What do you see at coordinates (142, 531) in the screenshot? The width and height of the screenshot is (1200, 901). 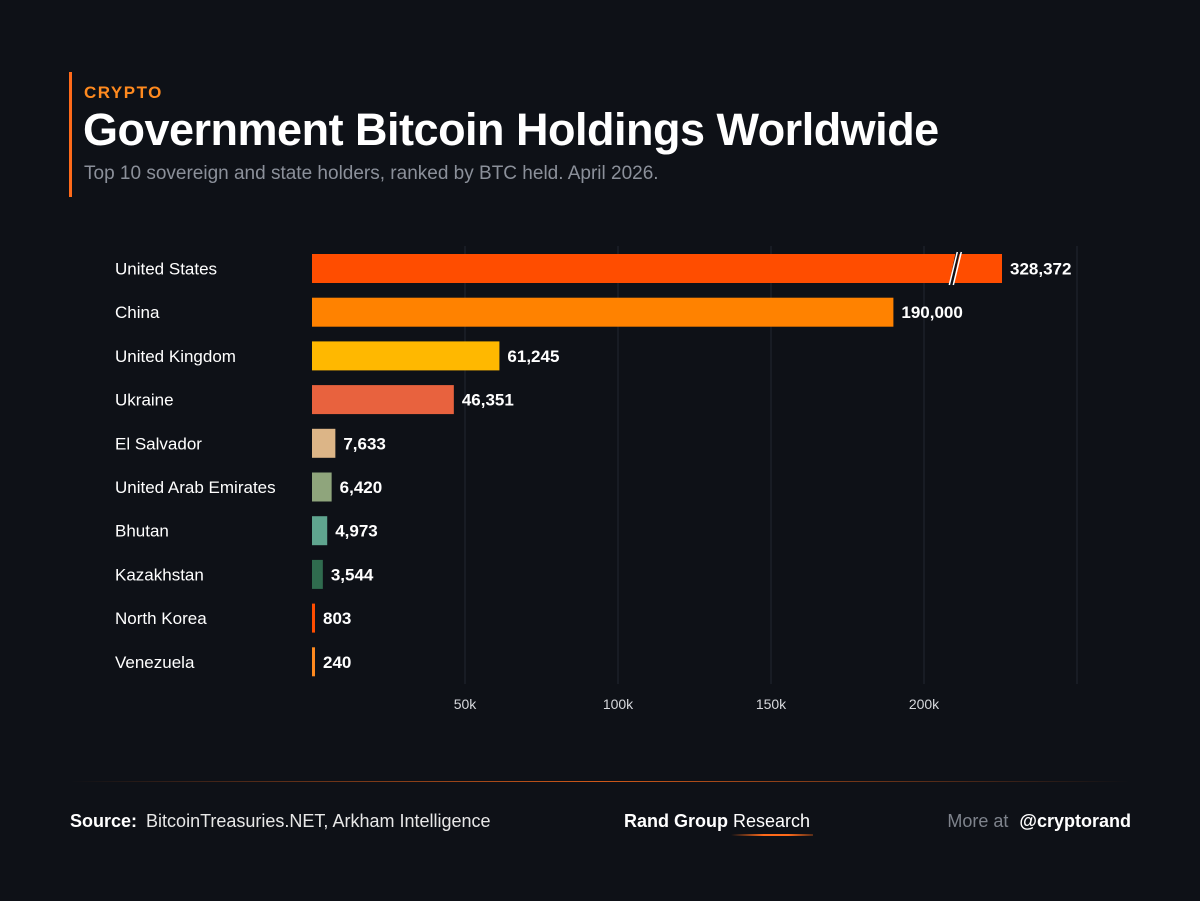 I see `category-label: Bhutan` at bounding box center [142, 531].